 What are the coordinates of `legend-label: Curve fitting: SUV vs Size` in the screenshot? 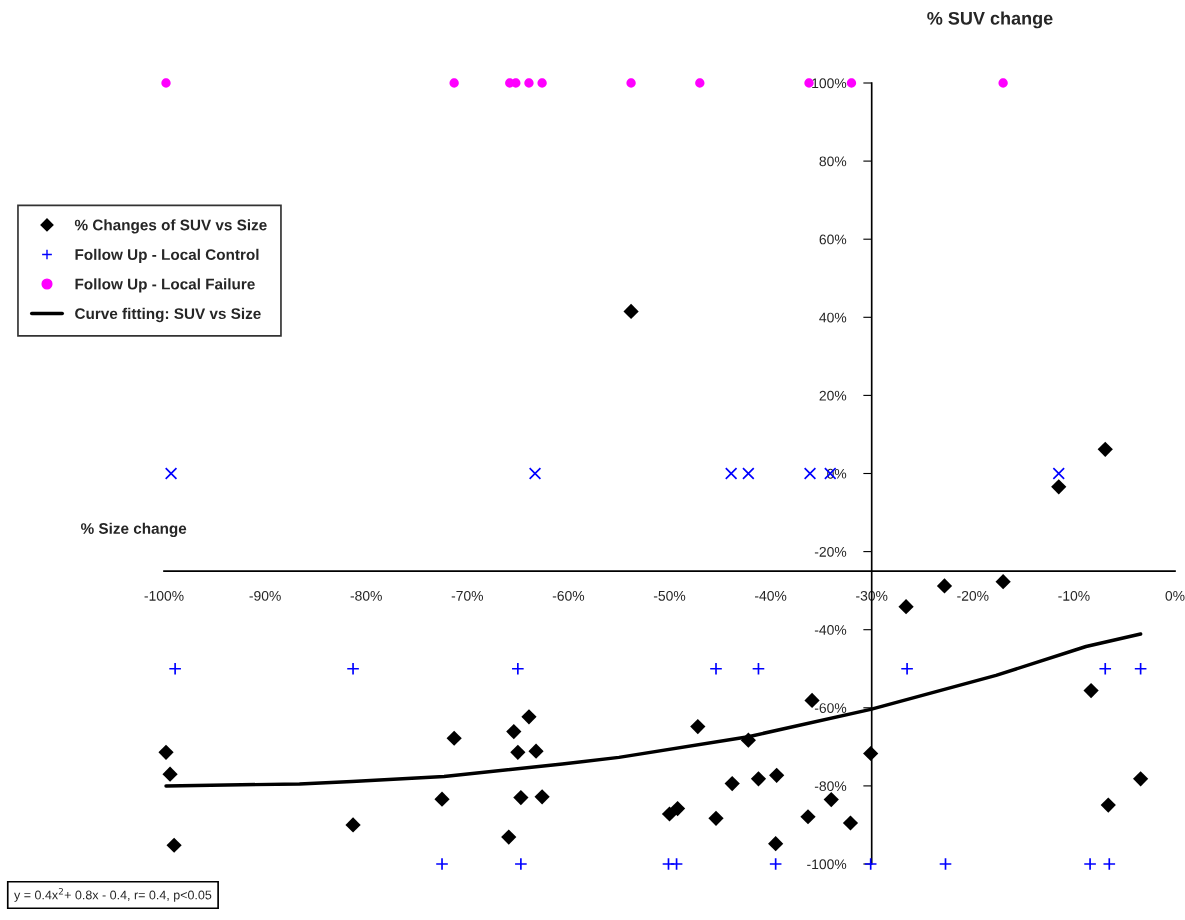 It's located at (168, 315).